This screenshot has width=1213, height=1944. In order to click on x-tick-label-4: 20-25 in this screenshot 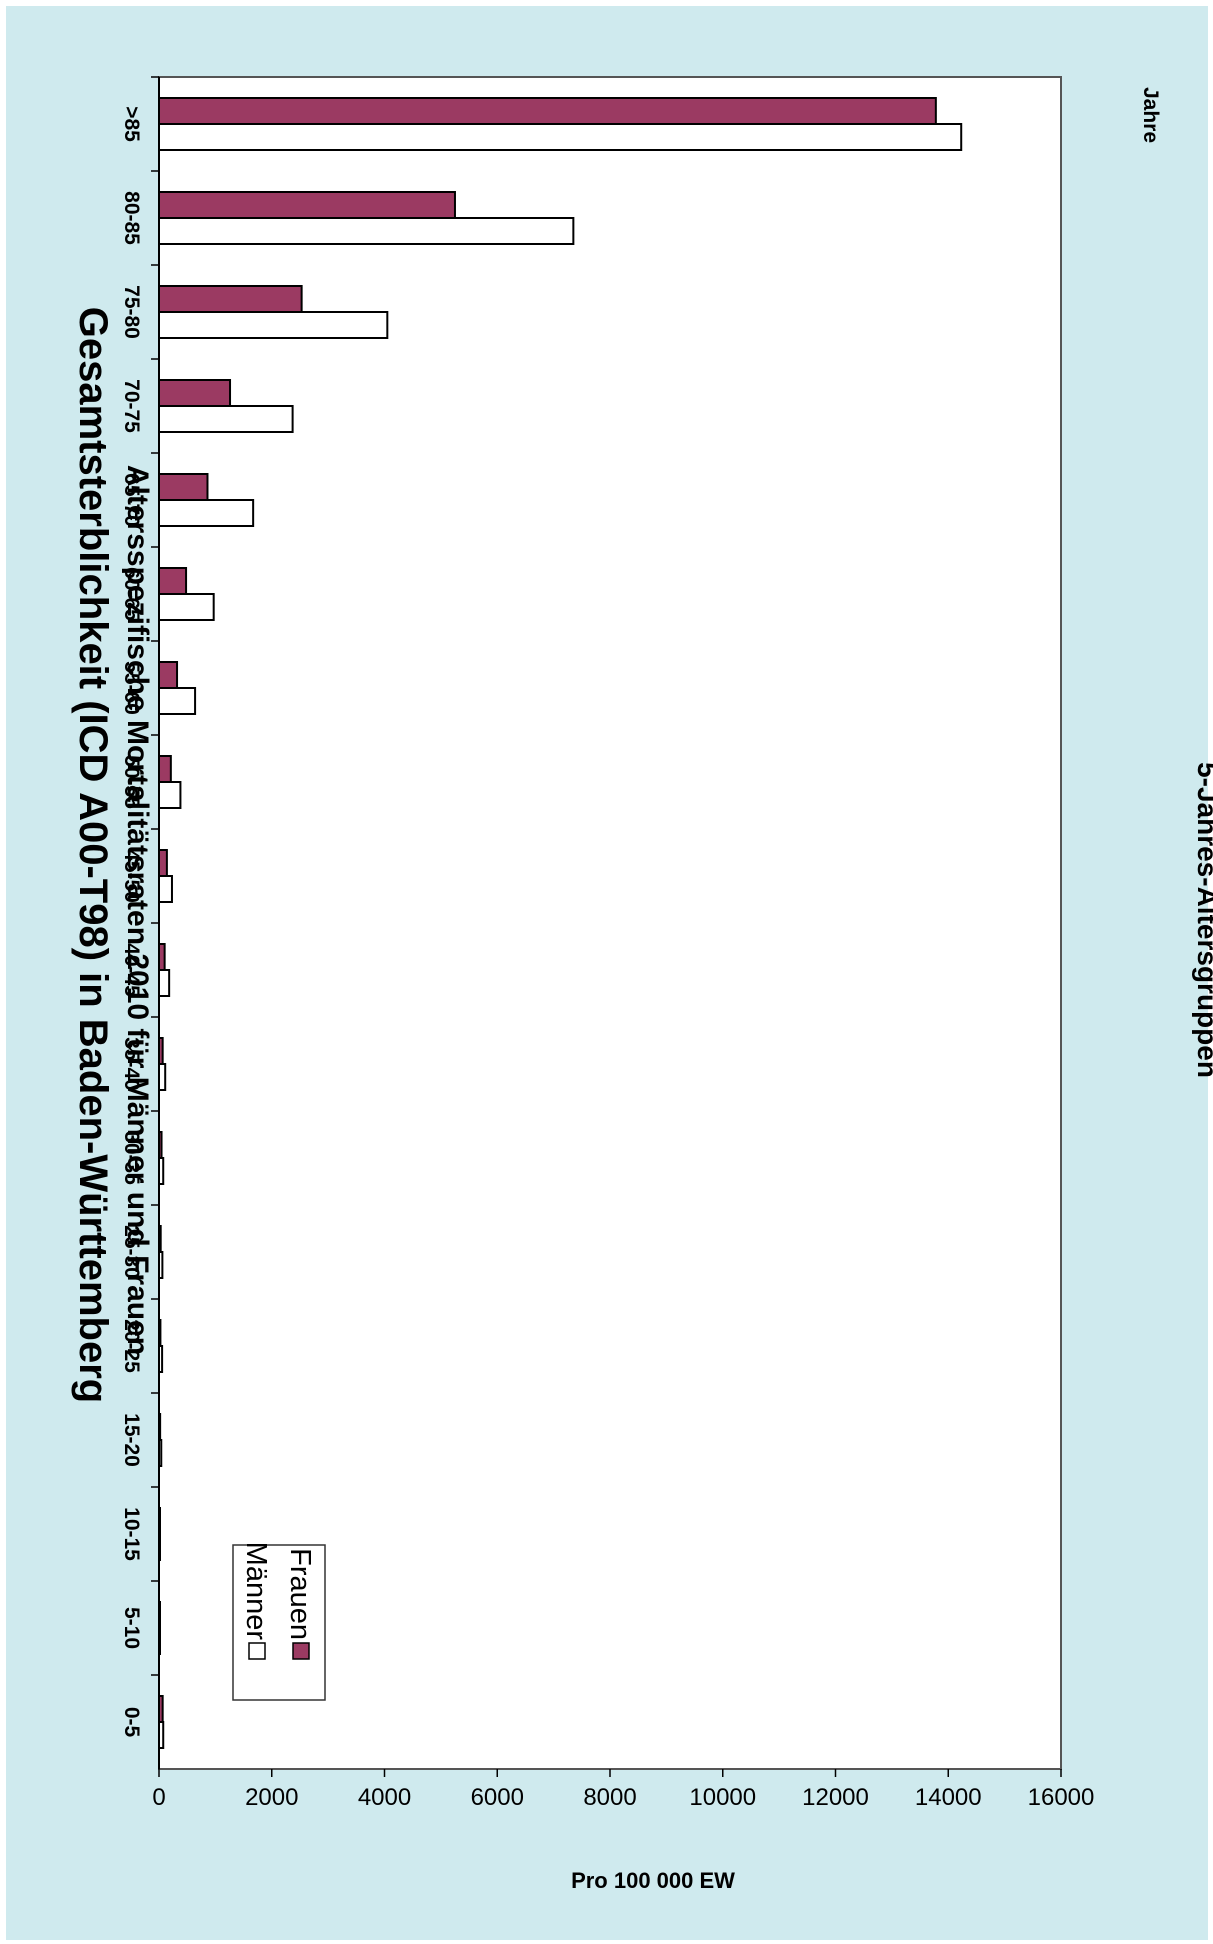, I will do `click(131, 1346)`.